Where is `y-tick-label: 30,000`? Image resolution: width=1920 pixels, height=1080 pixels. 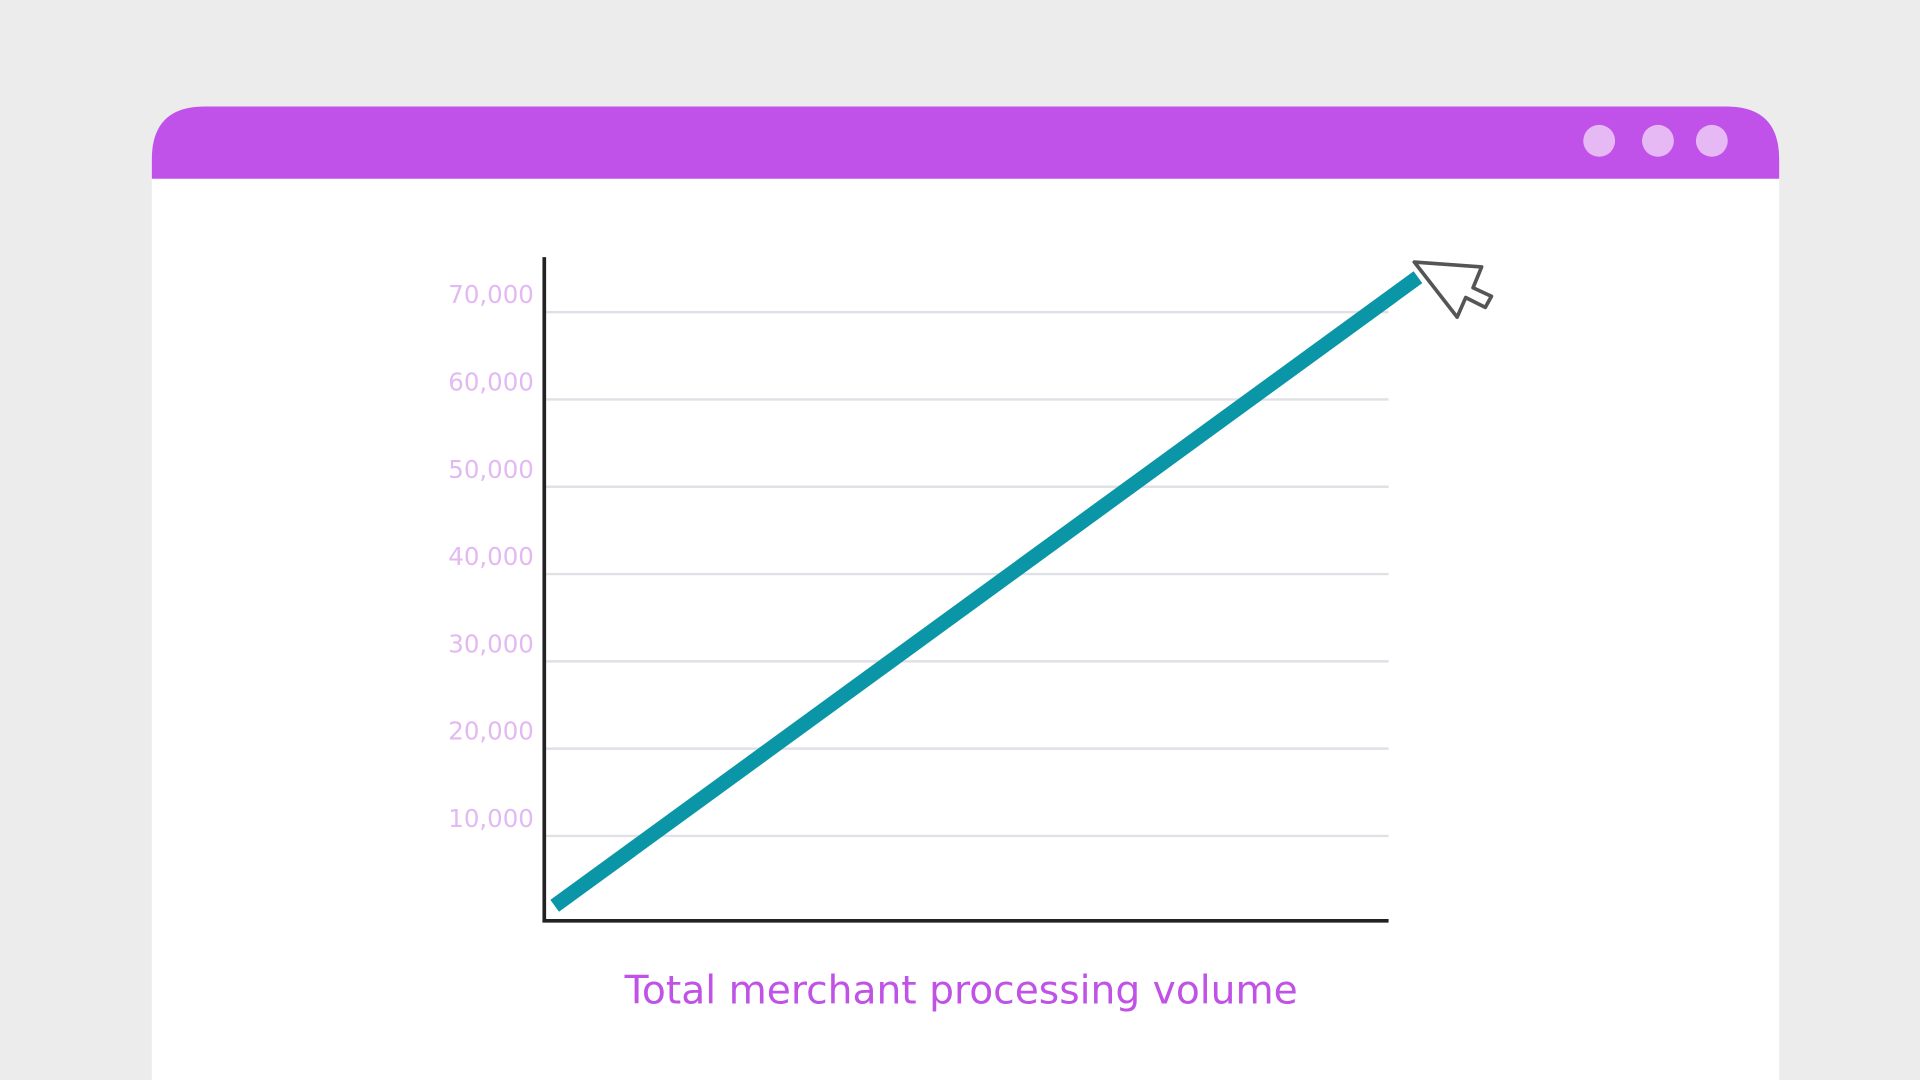 y-tick-label: 30,000 is located at coordinates (491, 643).